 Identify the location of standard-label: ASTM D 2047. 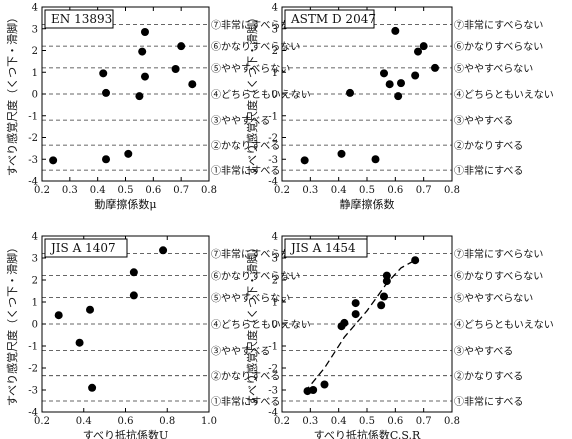
(333, 19).